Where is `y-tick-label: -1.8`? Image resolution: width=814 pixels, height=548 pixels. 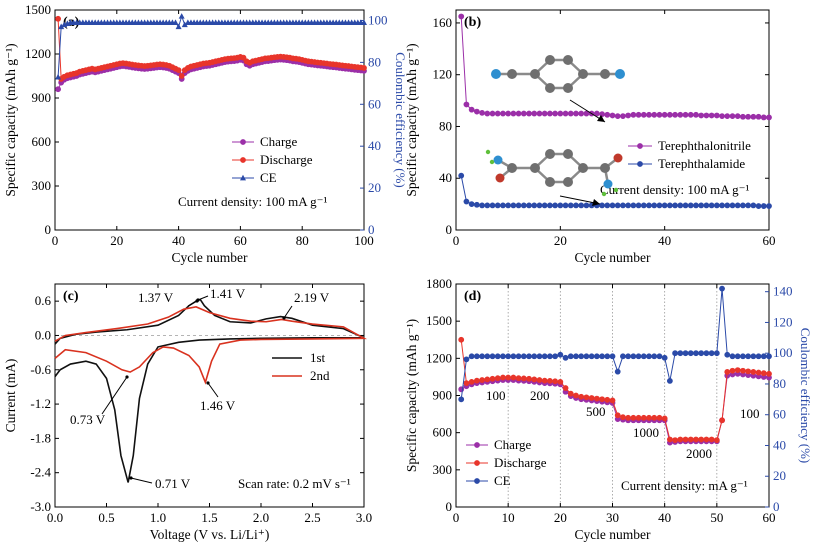 y-tick-label: -1.8 is located at coordinates (40, 437).